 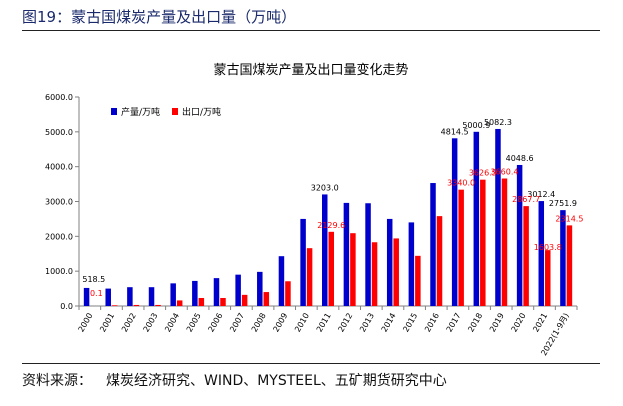 I want to click on top-rule, so click(x=311, y=30).